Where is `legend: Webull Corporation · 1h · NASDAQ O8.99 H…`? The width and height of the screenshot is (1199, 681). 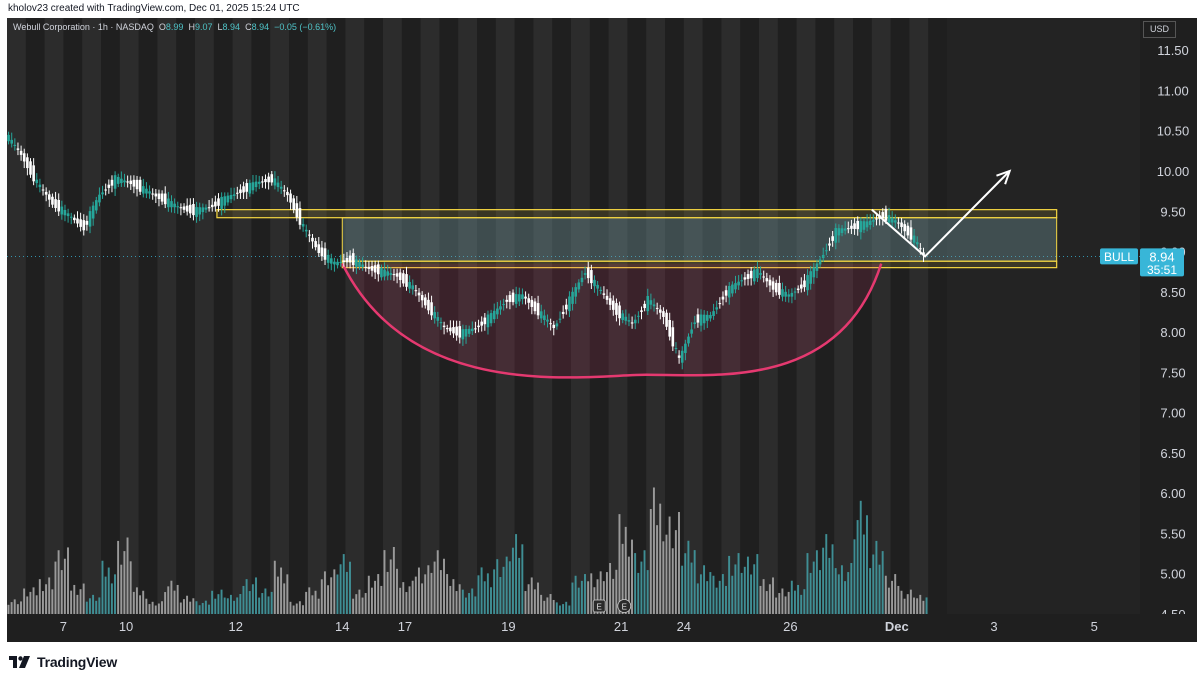 legend: Webull Corporation · 1h · NASDAQ O8.99 H… is located at coordinates (174, 27).